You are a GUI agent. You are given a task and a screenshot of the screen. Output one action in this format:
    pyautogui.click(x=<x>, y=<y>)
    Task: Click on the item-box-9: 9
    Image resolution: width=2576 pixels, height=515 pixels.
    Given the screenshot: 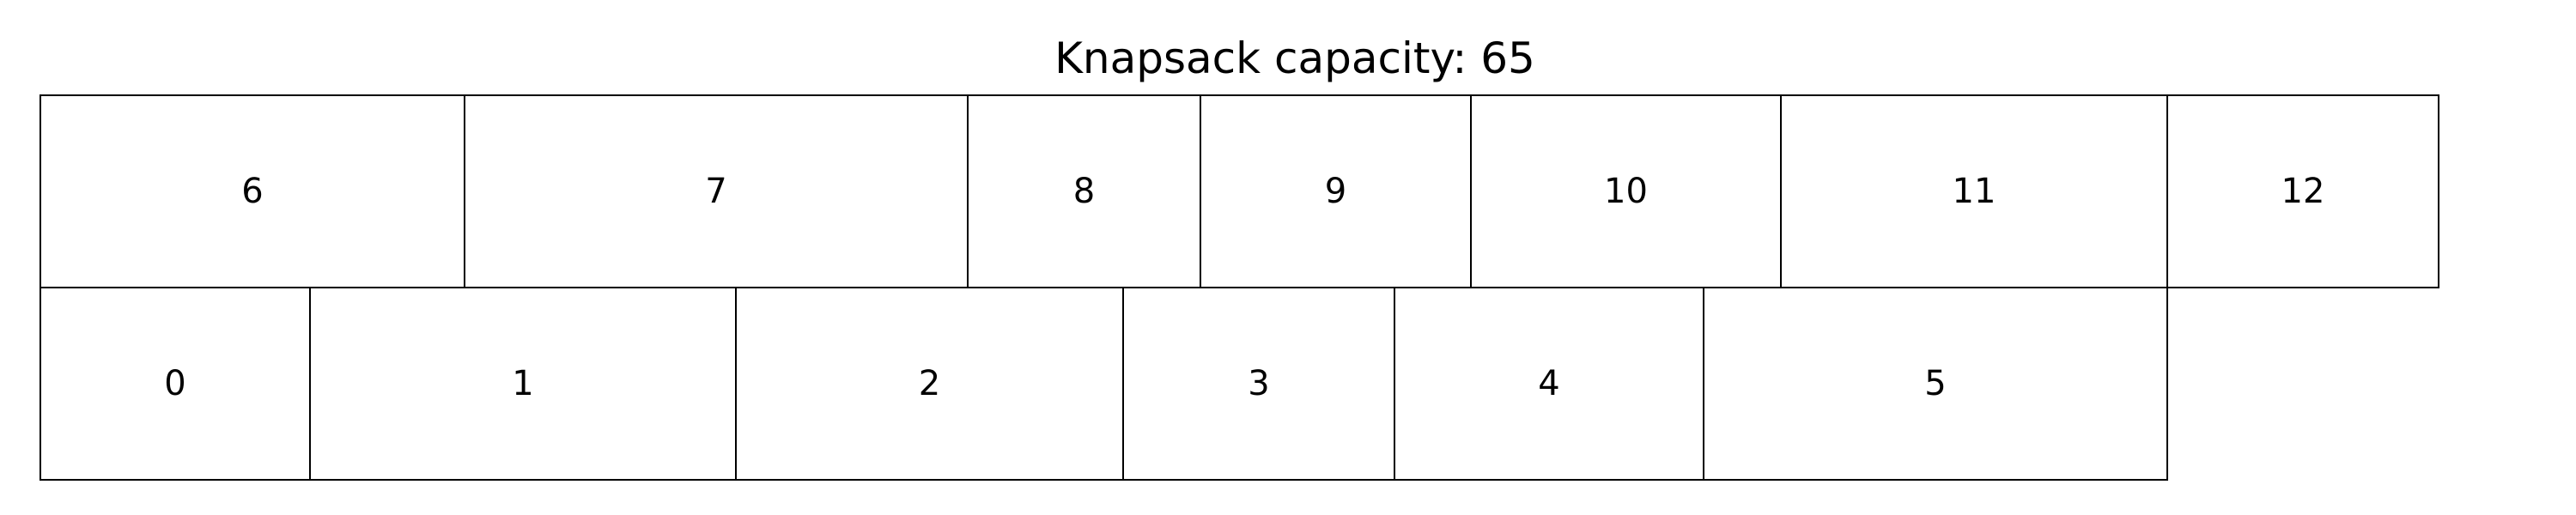 What is the action you would take?
    pyautogui.click(x=1336, y=191)
    